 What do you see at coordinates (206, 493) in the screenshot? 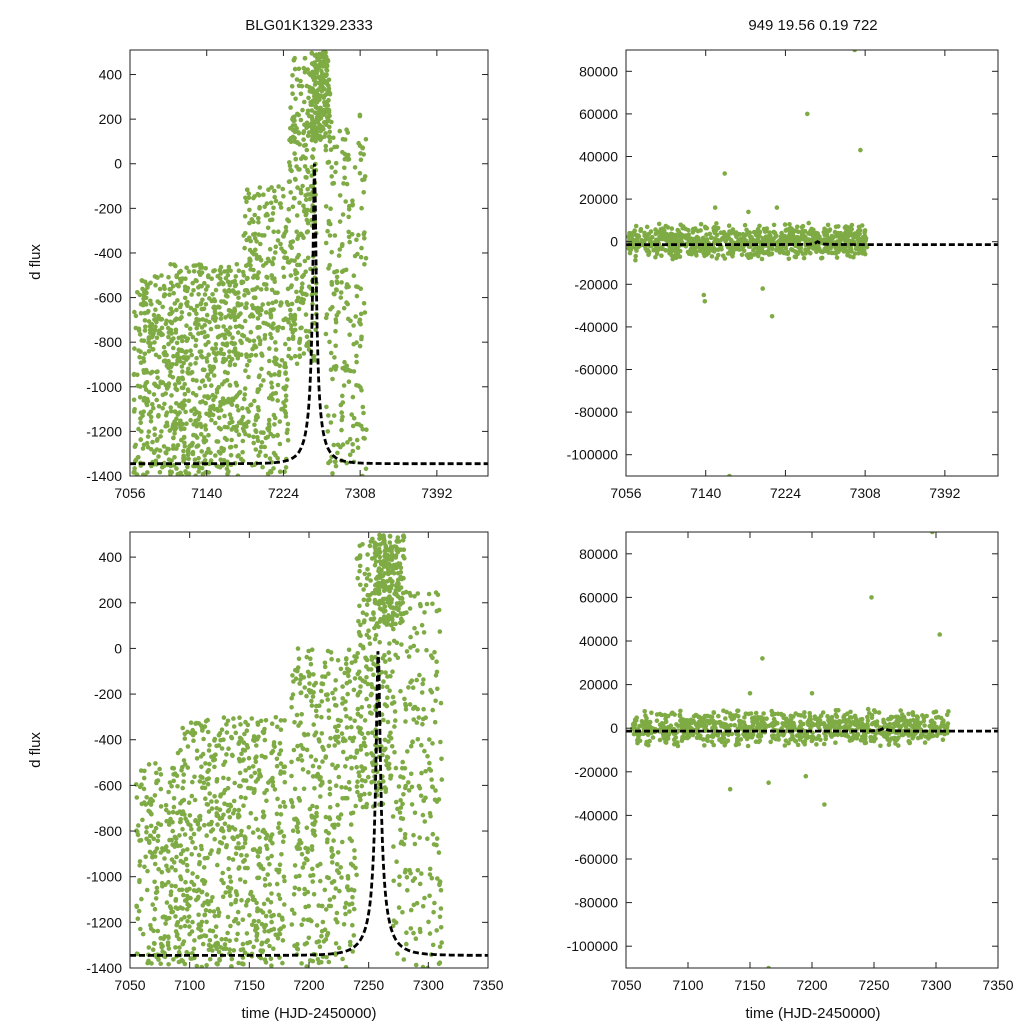
I see `x-tick-label: 7140` at bounding box center [206, 493].